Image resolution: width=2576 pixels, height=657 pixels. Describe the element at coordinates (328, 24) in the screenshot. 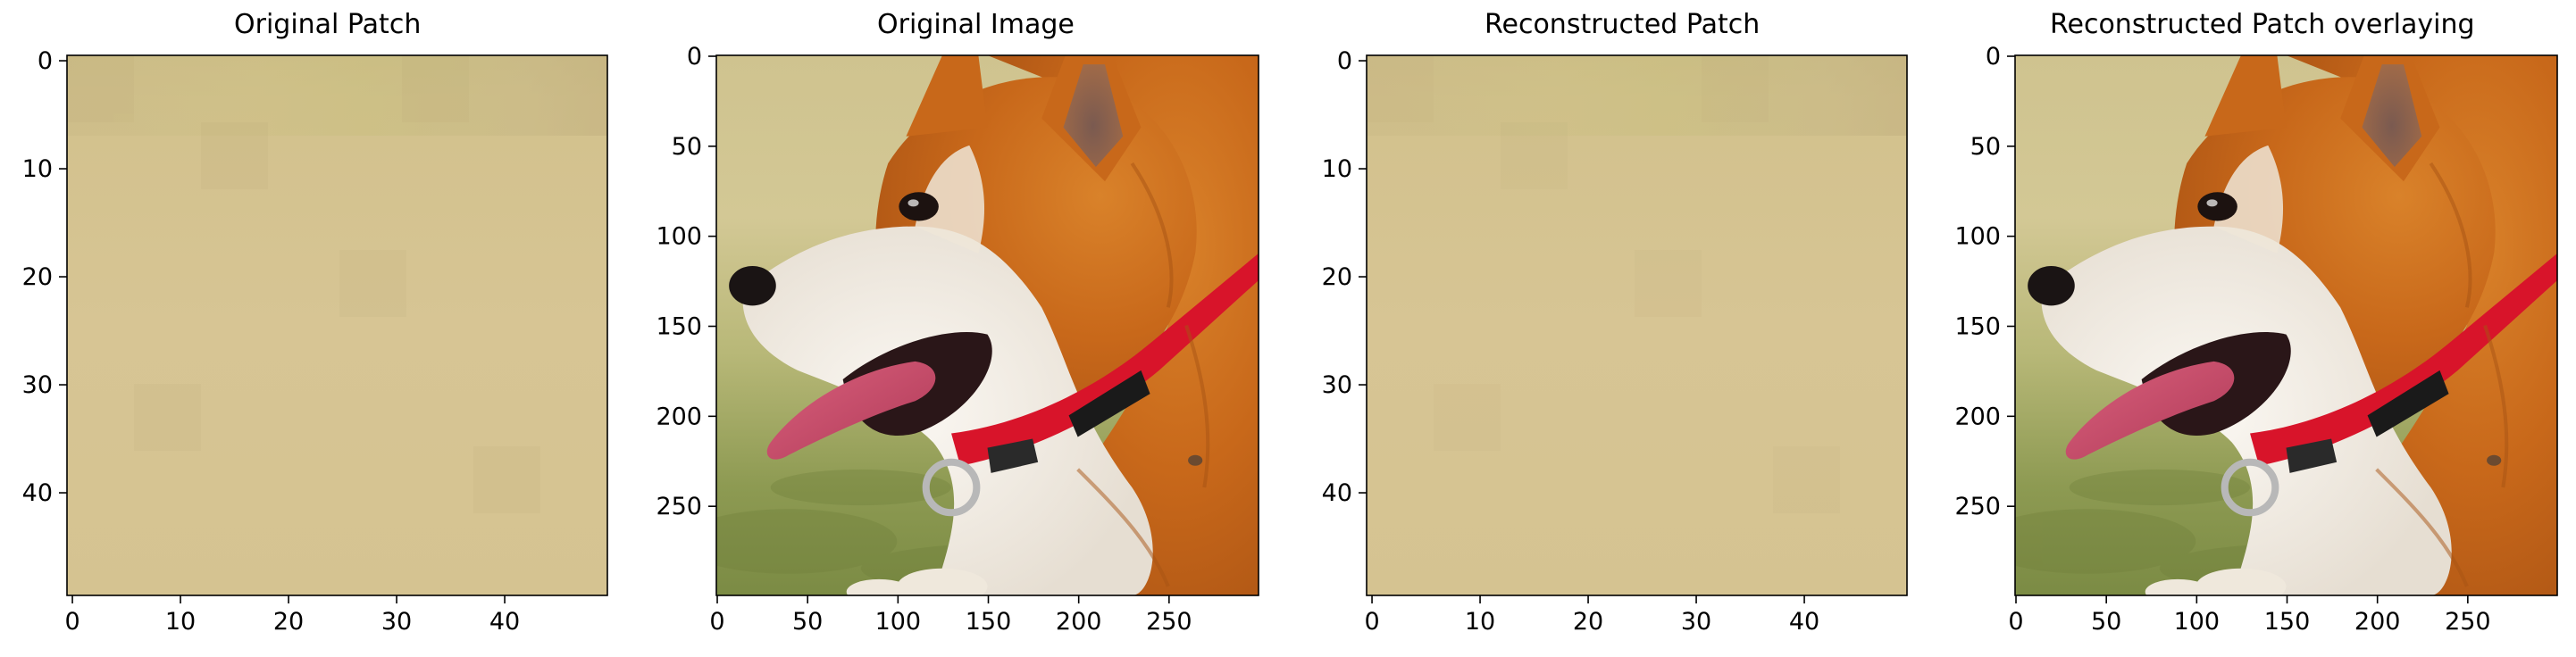

I see `panel-title: Original Patch` at that location.